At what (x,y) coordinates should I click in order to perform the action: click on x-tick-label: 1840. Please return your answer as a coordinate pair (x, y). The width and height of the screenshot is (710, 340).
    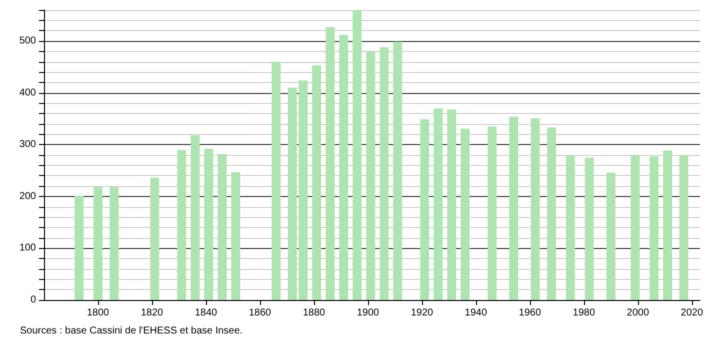
    Looking at the image, I should click on (206, 313).